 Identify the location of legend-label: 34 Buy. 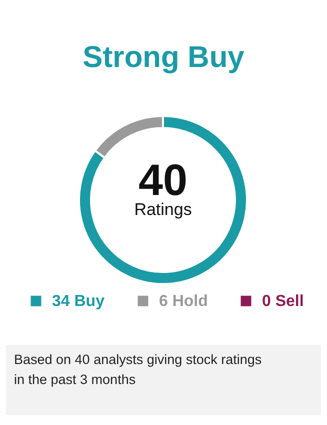
(78, 301).